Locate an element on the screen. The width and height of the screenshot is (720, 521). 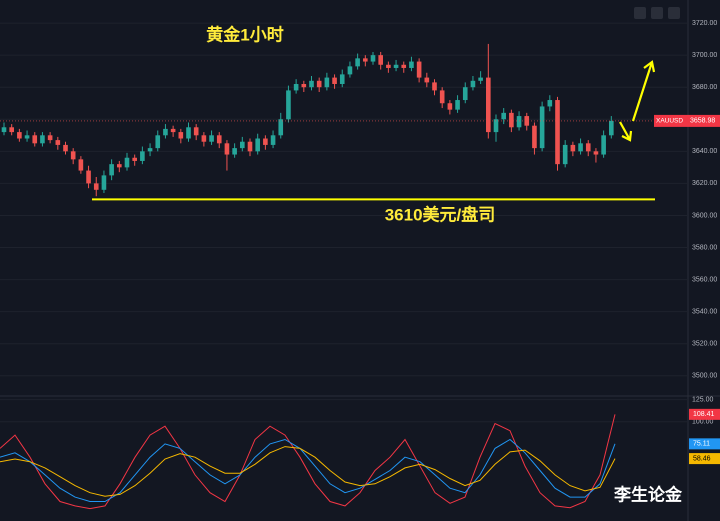
y-tick-label: 3640.00 is located at coordinates (704, 151).